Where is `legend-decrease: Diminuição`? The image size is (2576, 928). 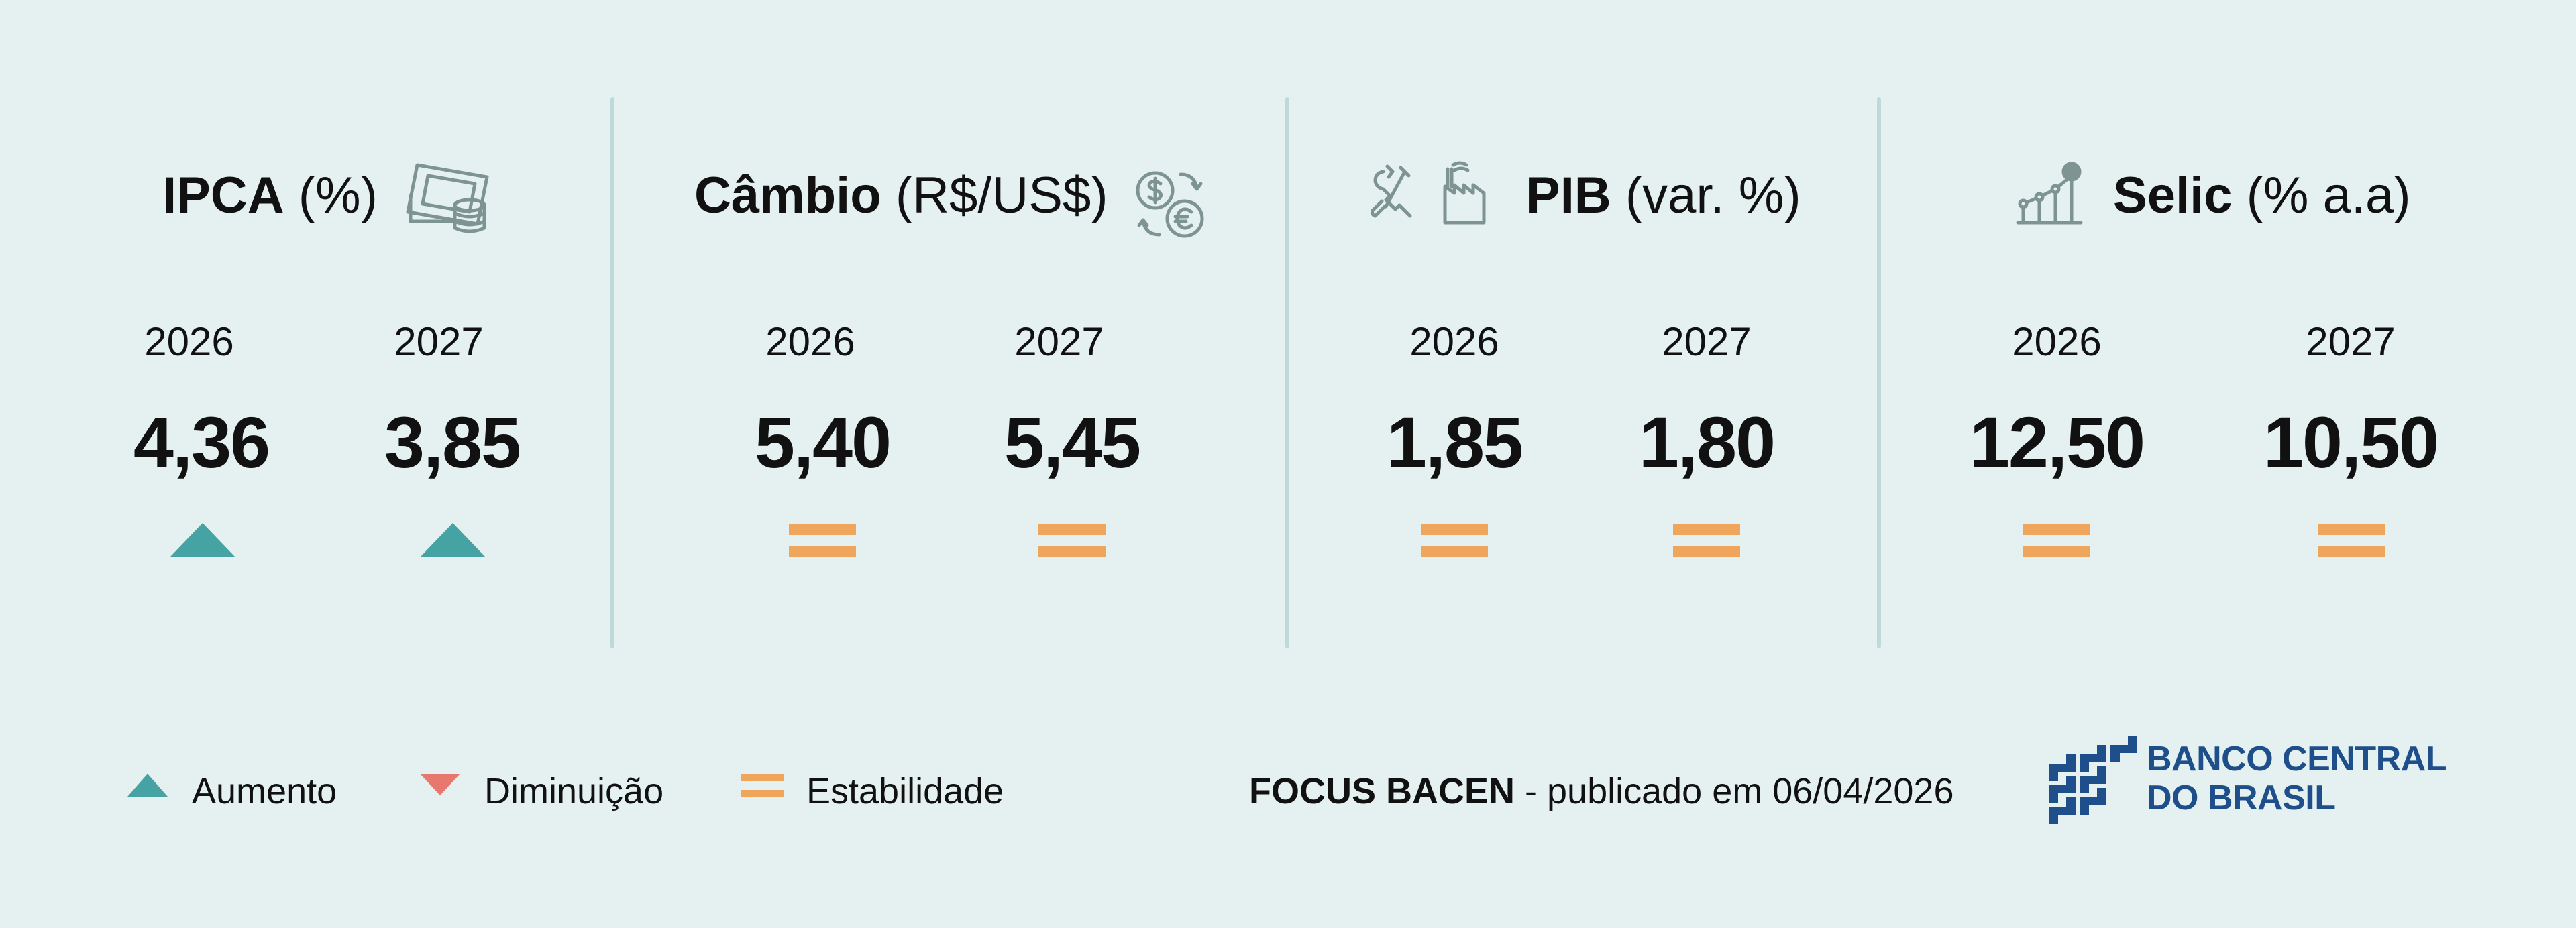
legend-decrease: Diminuição is located at coordinates (559, 791).